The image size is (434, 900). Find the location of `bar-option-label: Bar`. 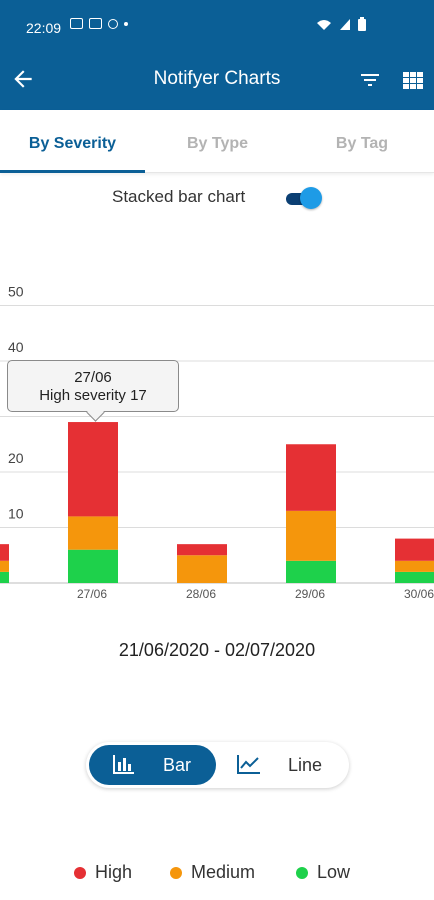

bar-option-label: Bar is located at coordinates (177, 765).